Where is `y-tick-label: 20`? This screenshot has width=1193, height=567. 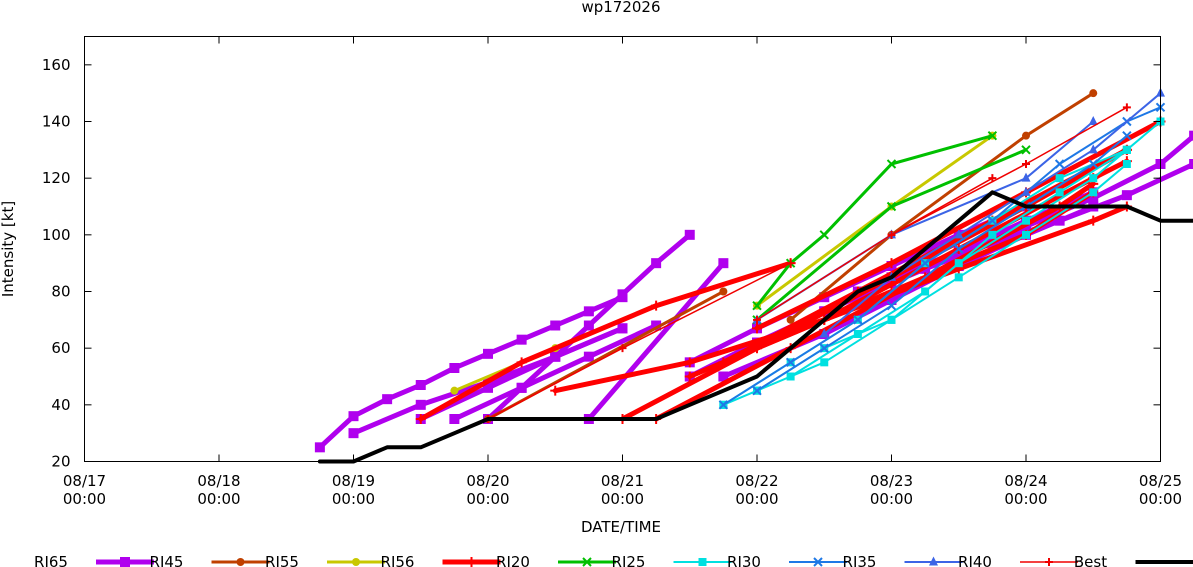 y-tick-label: 20 is located at coordinates (60, 462).